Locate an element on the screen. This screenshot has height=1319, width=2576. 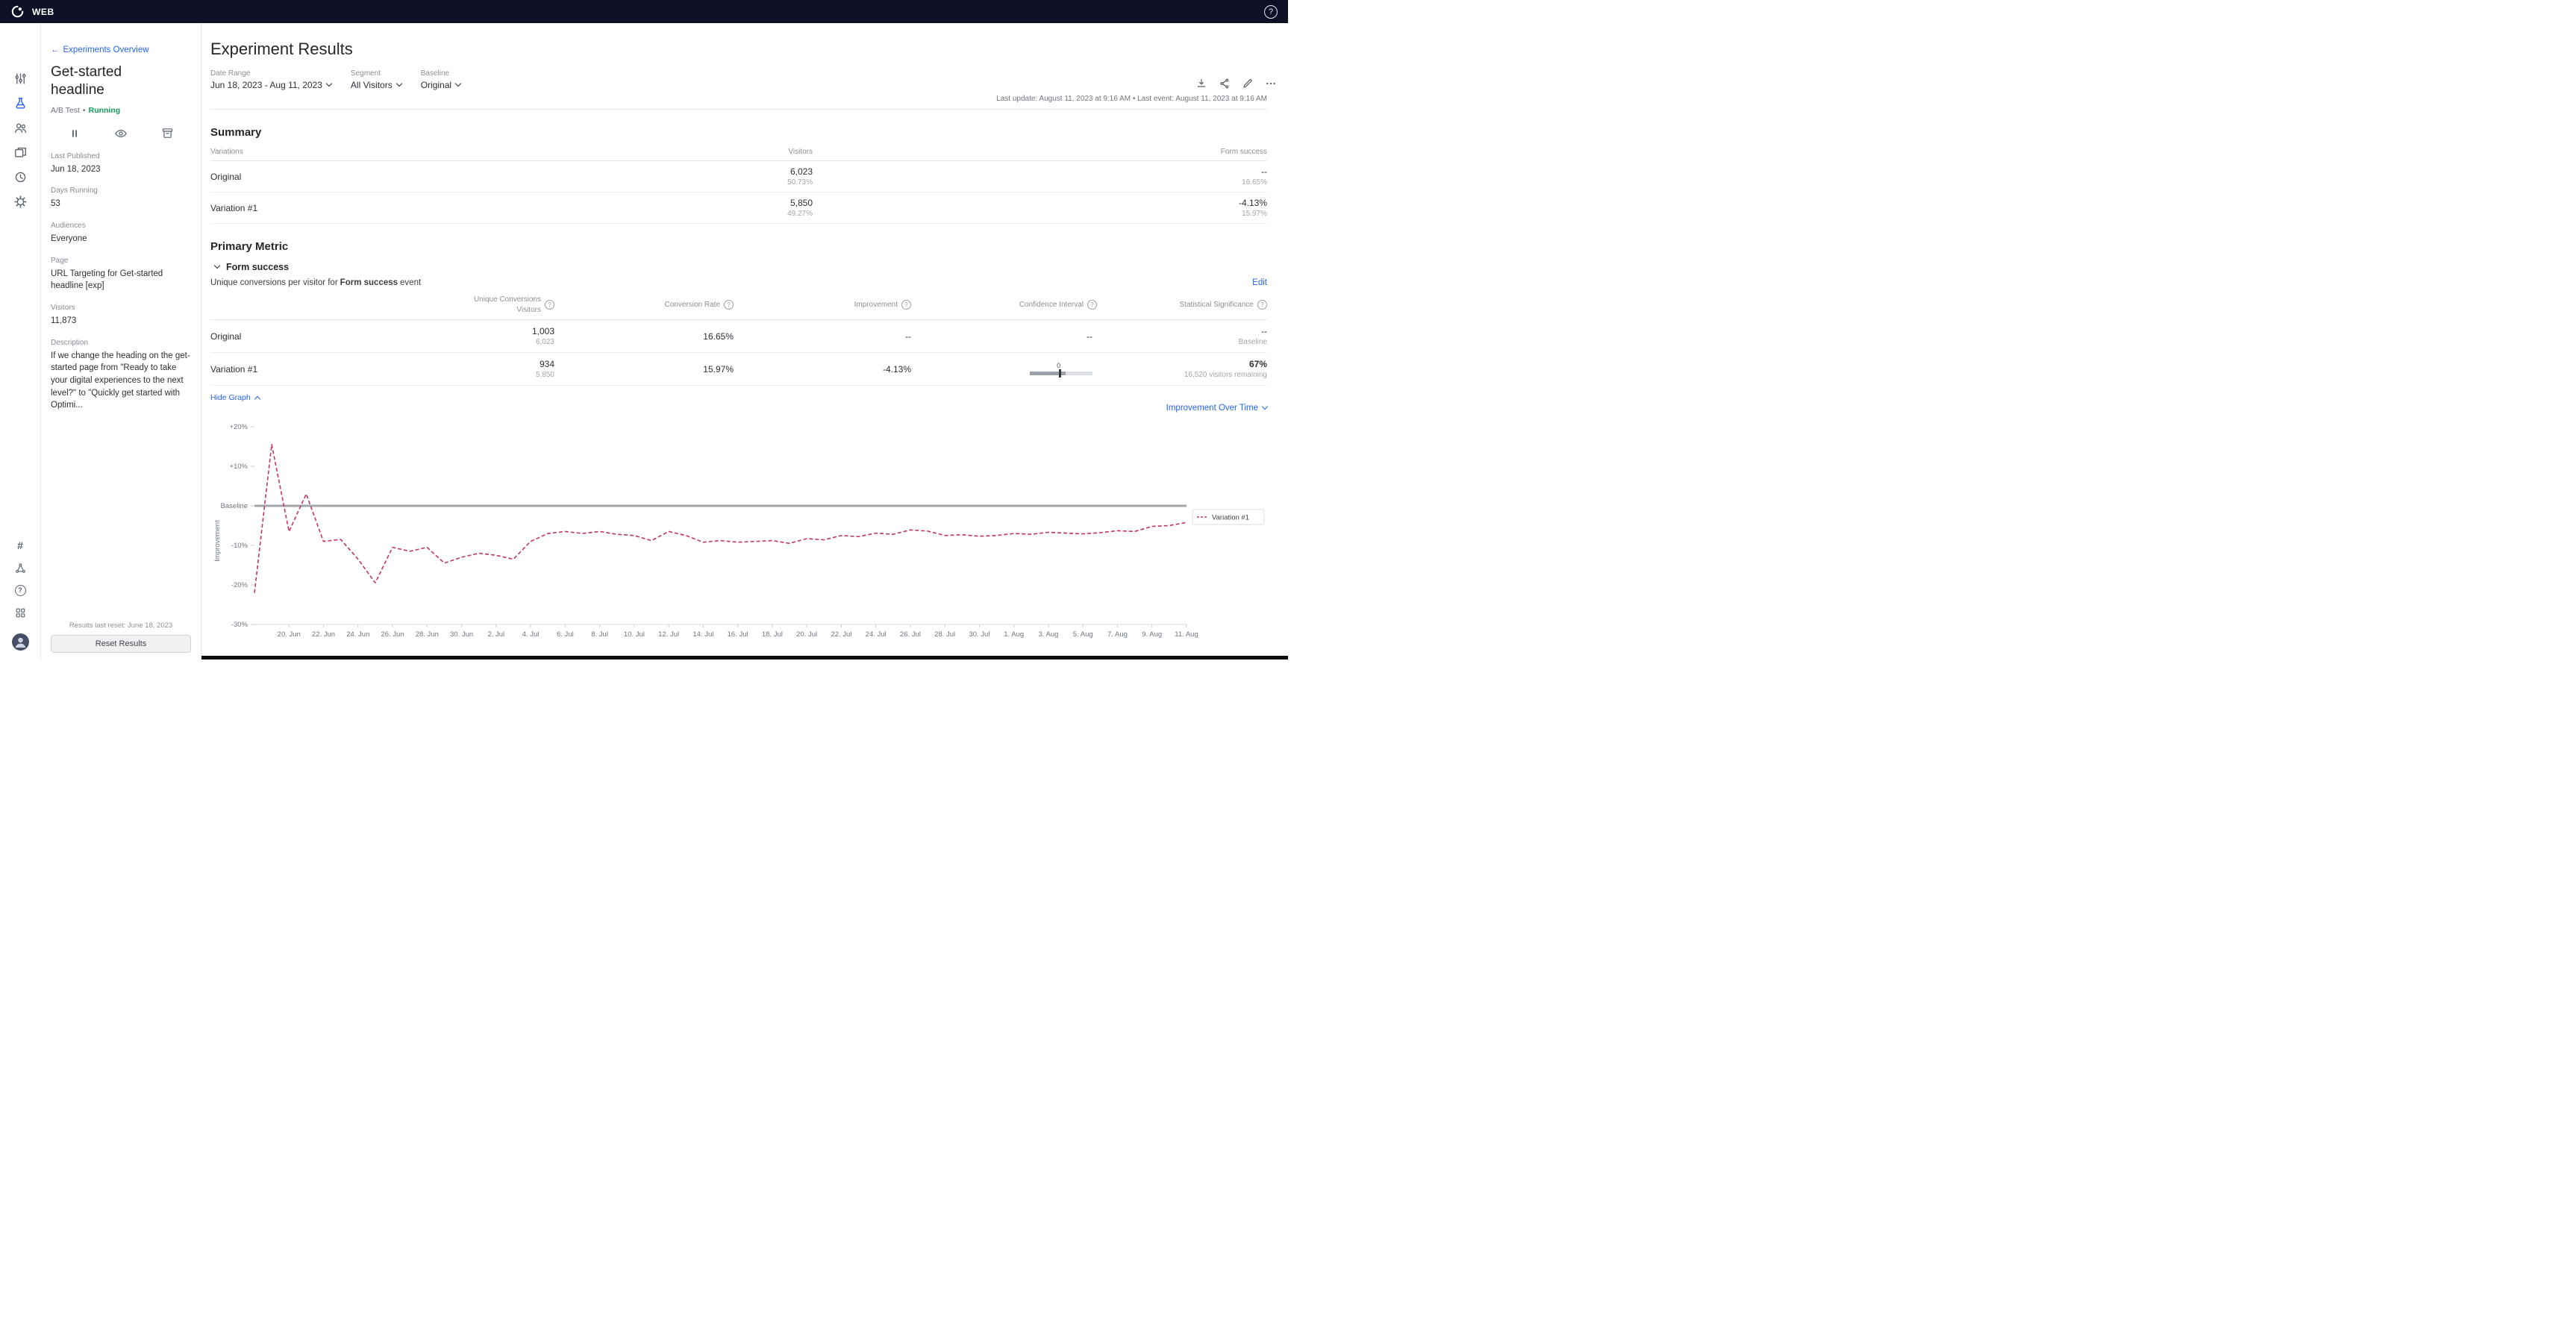
help-button: ? is located at coordinates (1271, 12).